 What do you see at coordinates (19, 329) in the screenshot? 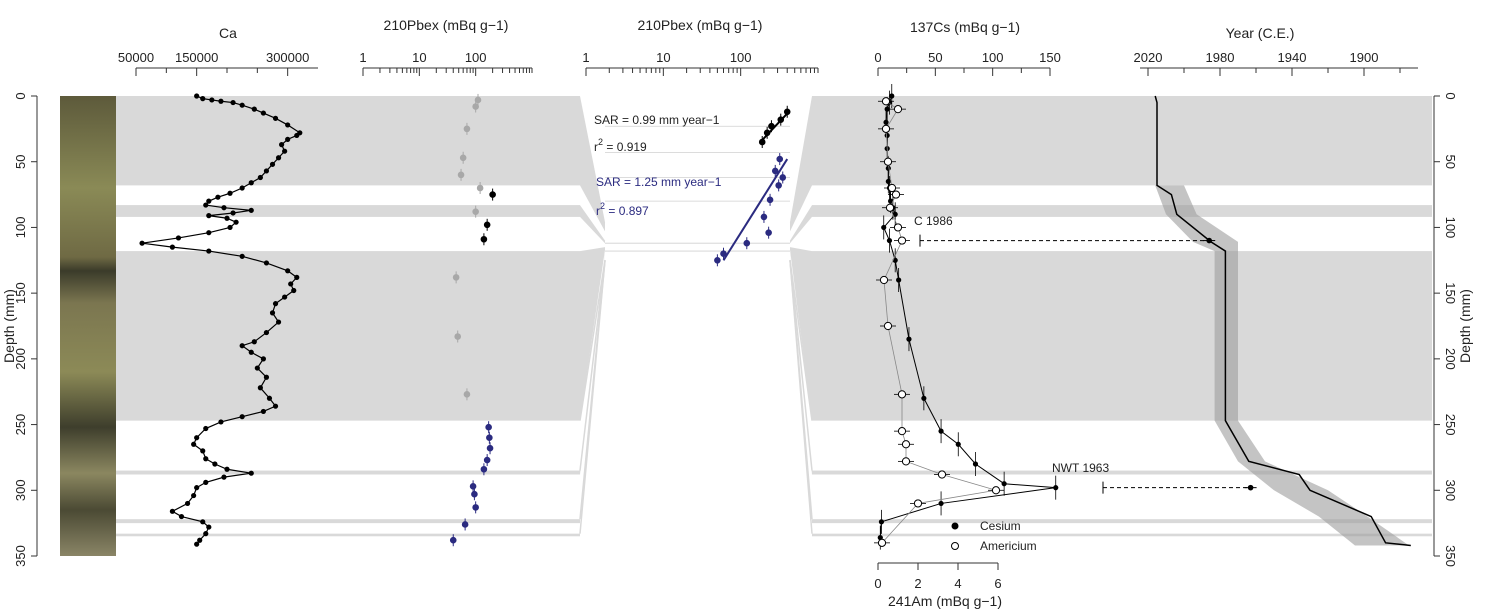
I see `left-depth-axis: 0 50 100 150 200 250 300 350 Depth (mm)` at bounding box center [19, 329].